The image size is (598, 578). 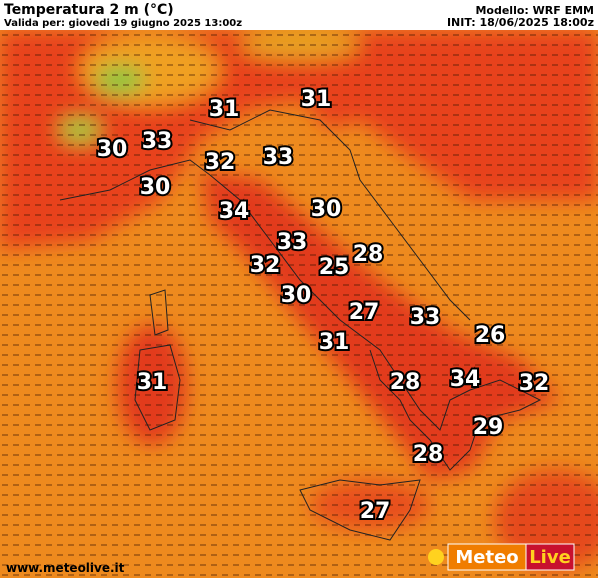 I want to click on temperature-label: 26, so click(x=490, y=335).